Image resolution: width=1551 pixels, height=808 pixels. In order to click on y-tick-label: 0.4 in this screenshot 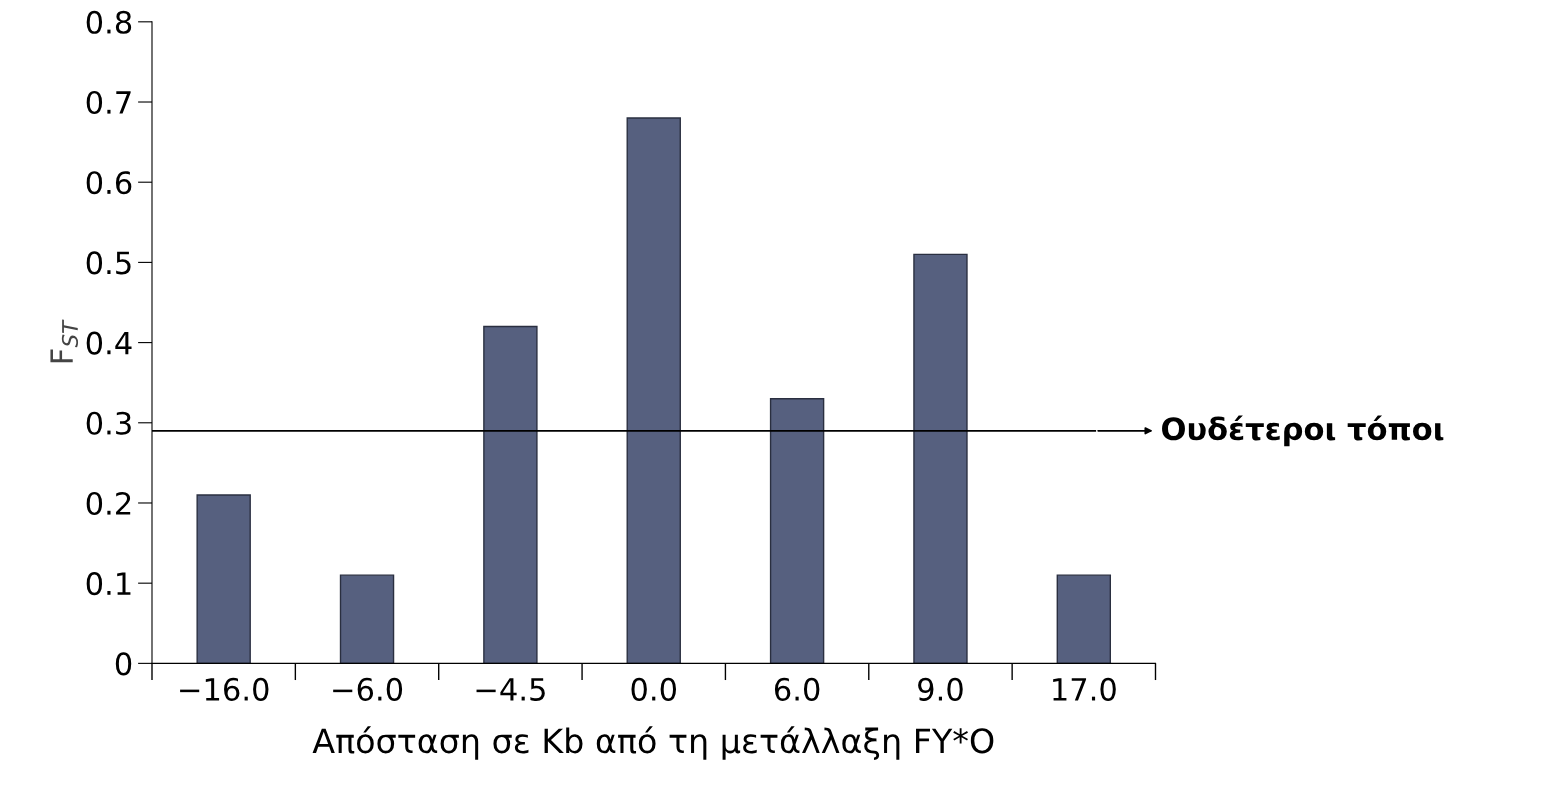, I will do `click(109, 343)`.